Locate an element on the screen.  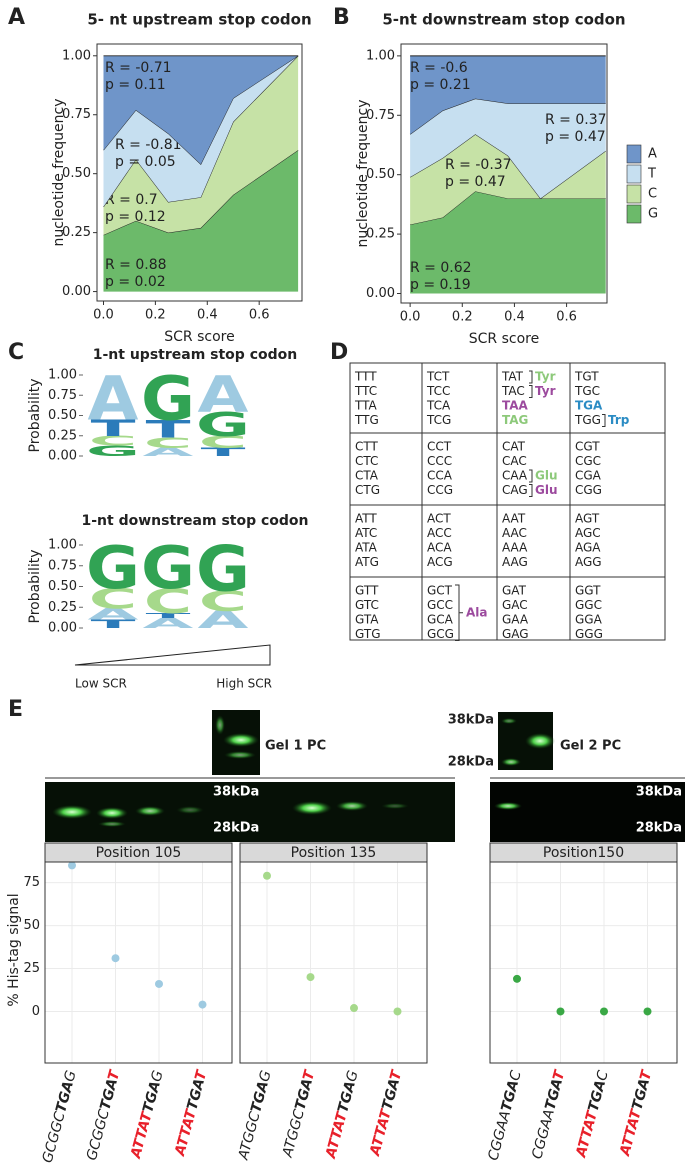
annotation: R = 0.37 is located at coordinates (576, 120).